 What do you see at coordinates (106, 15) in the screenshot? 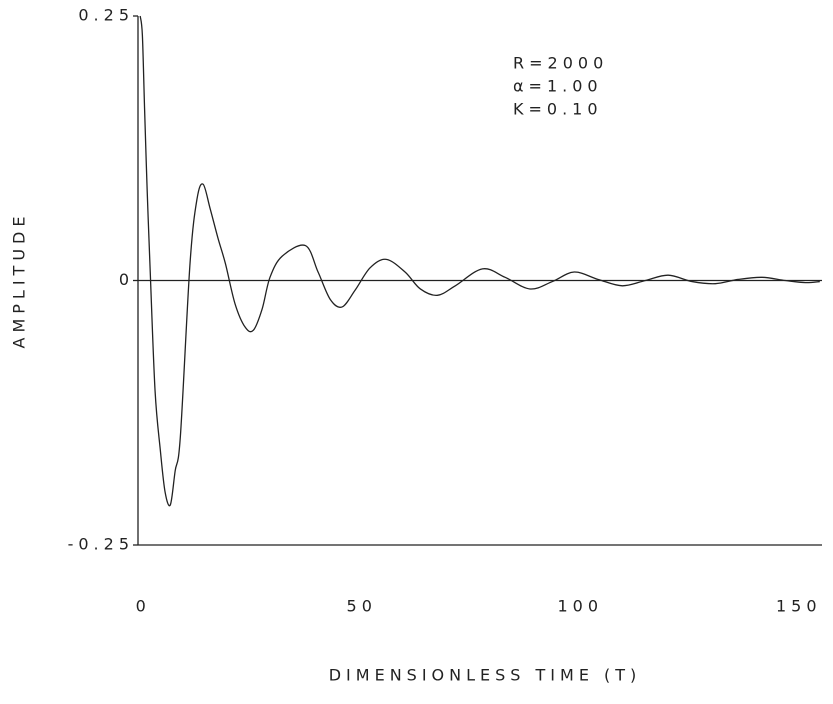
I see `y-tick-label: 0.25` at bounding box center [106, 15].